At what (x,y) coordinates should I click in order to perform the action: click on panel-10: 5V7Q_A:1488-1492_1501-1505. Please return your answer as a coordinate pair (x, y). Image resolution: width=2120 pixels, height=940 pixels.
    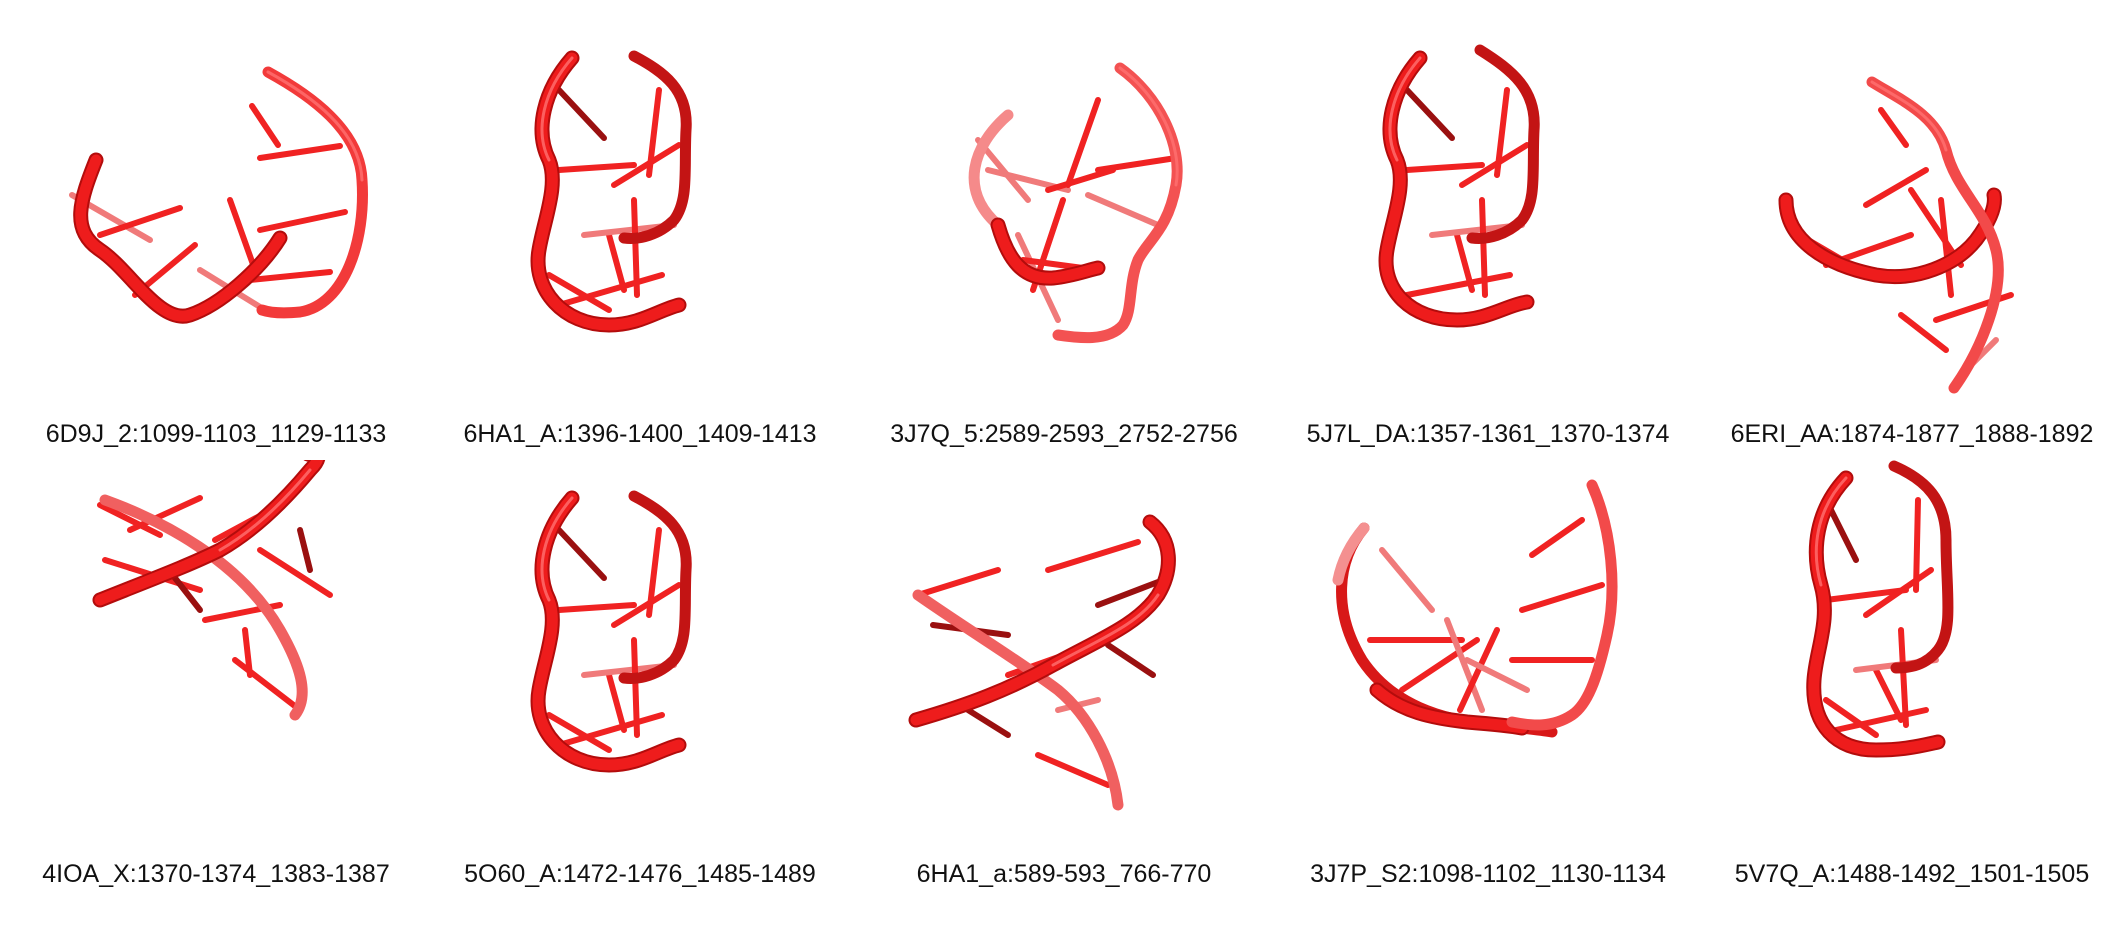
    Looking at the image, I should click on (1912, 675).